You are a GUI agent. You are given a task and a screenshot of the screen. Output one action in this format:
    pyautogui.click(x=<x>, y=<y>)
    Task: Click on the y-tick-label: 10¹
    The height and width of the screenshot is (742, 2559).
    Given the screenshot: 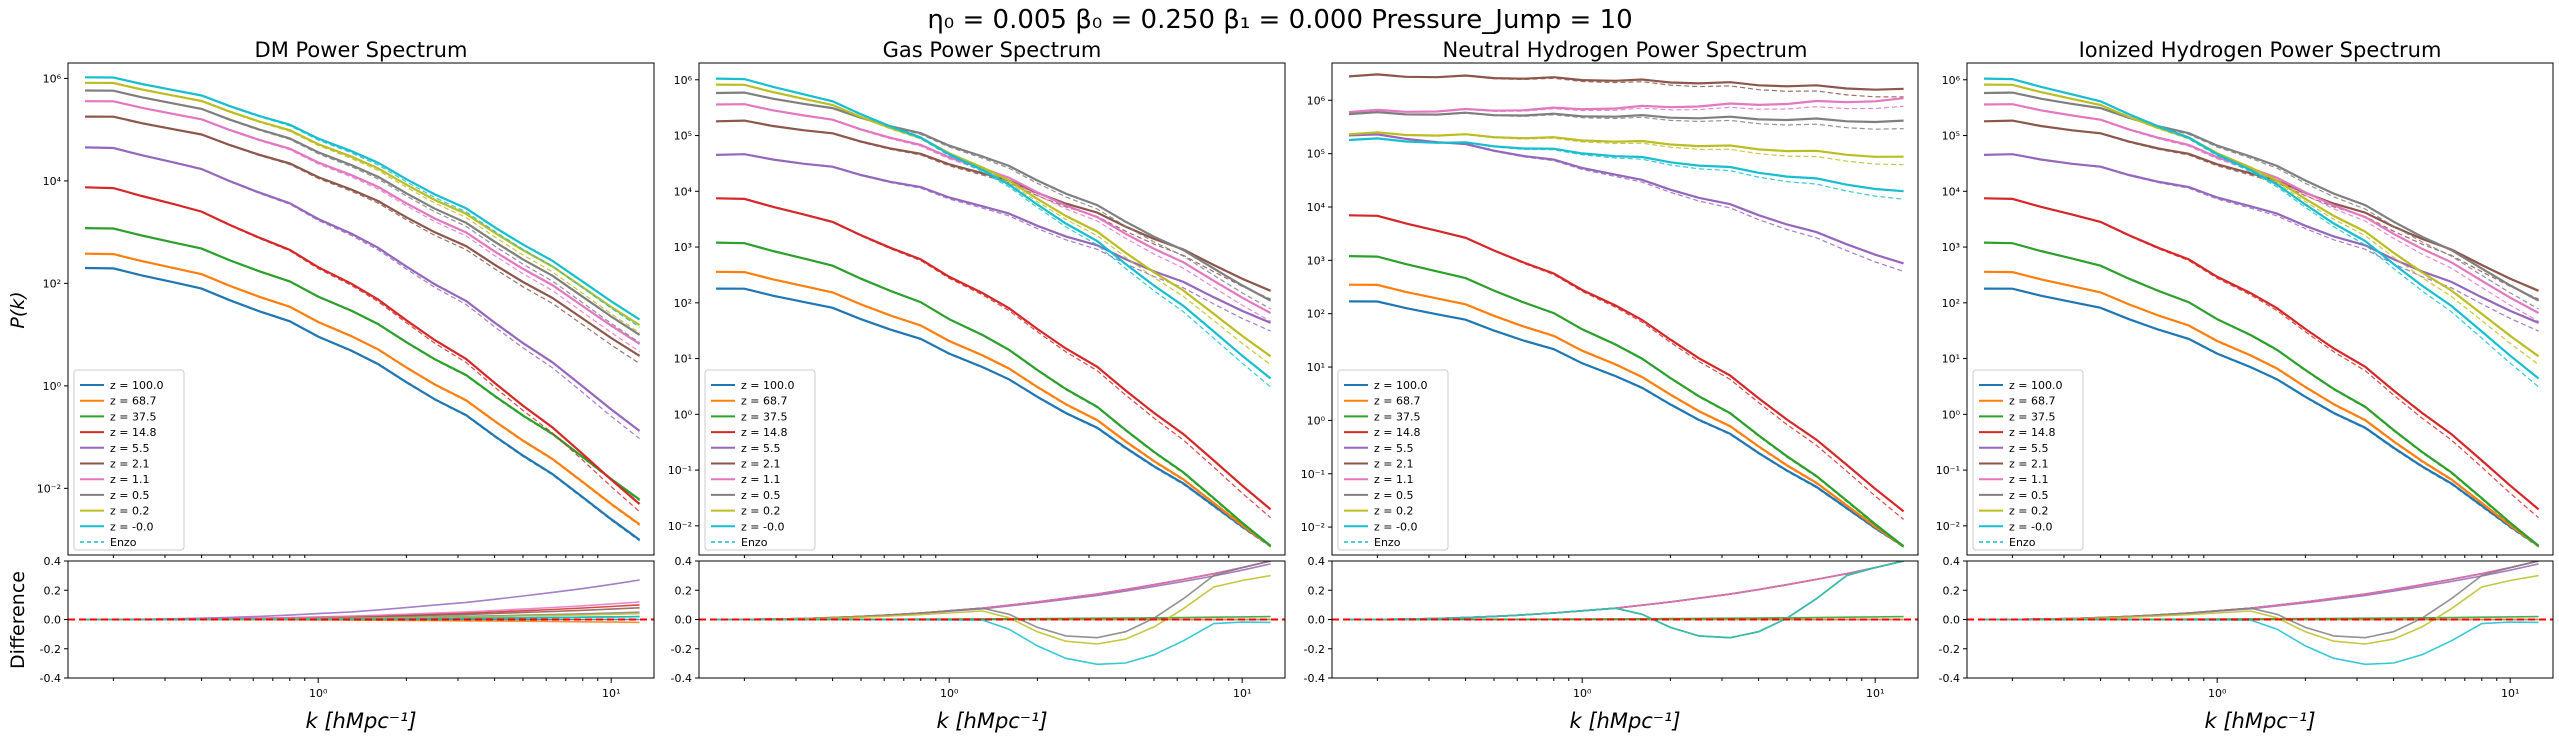 What is the action you would take?
    pyautogui.click(x=683, y=359)
    